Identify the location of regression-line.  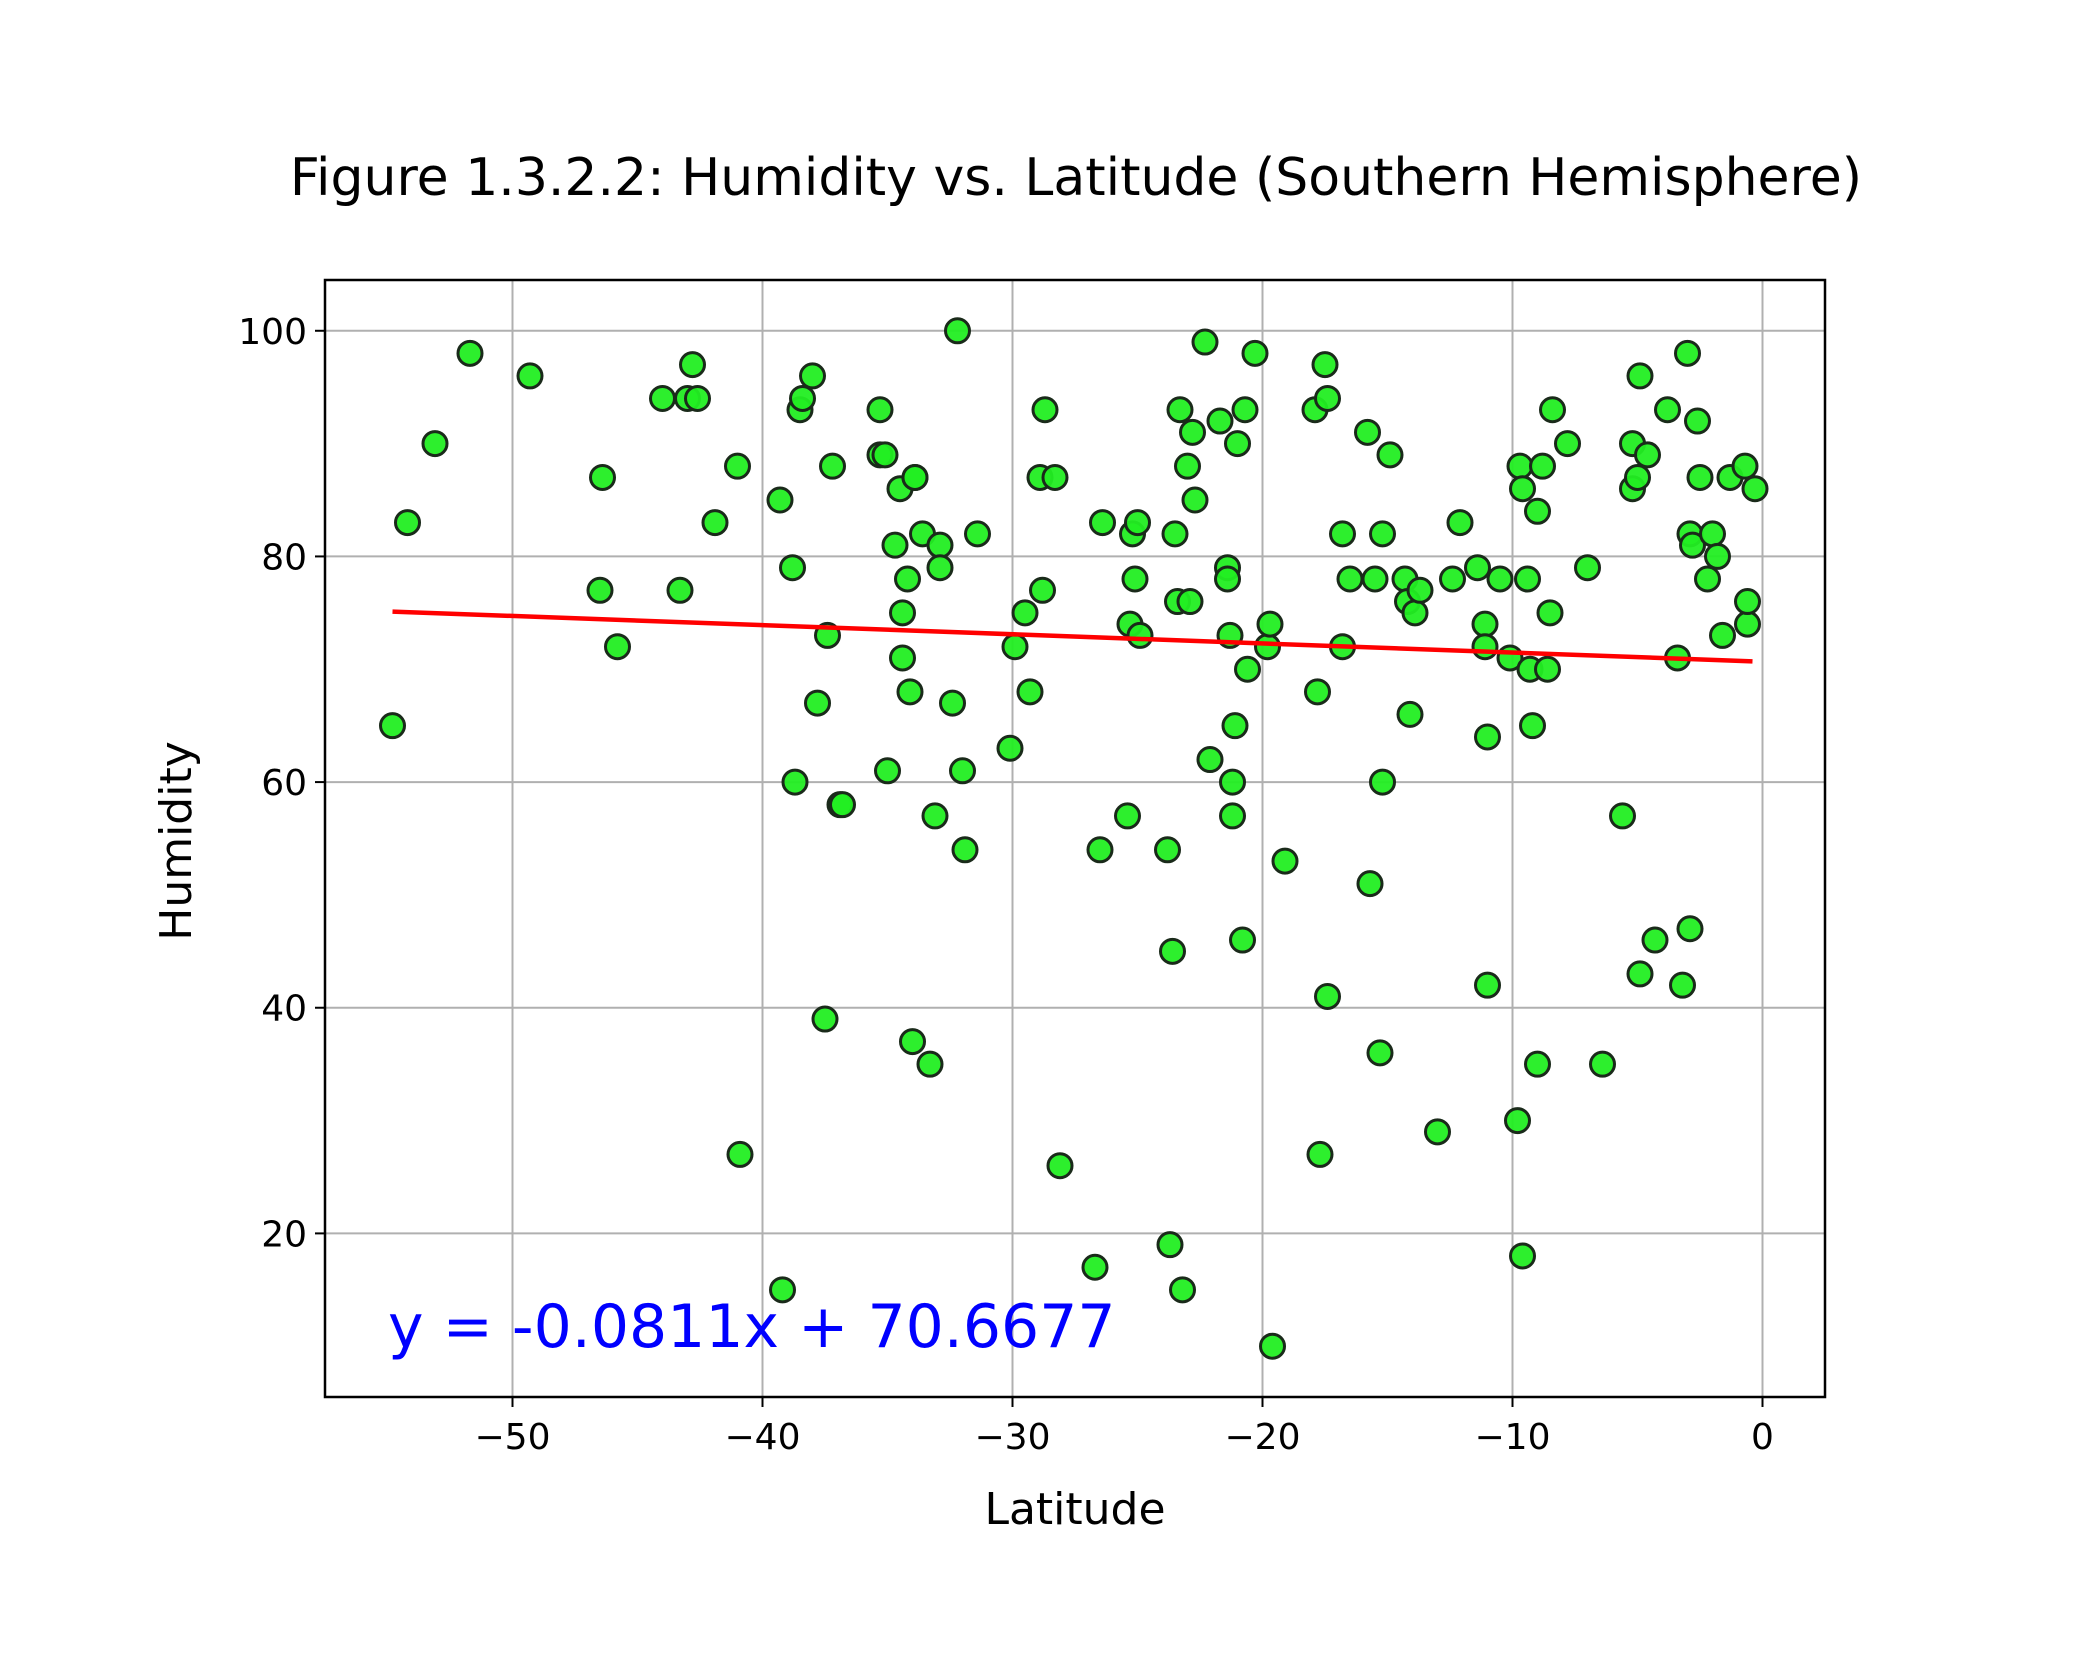
(1072, 636).